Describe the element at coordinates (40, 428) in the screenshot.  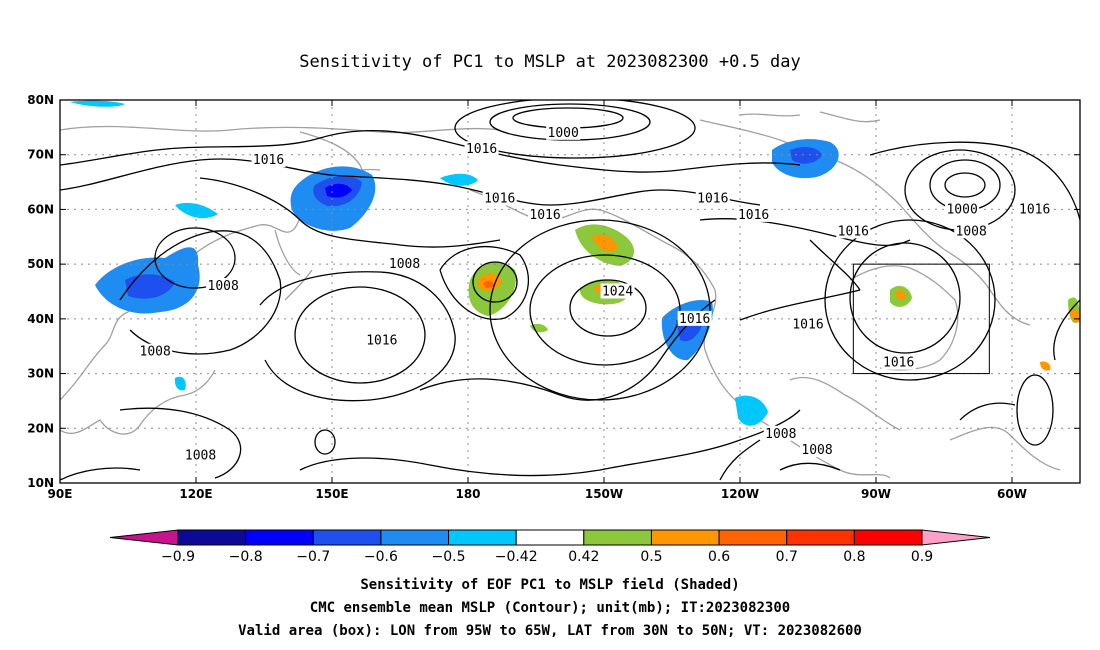
I see `lat-tick-label: 20N` at that location.